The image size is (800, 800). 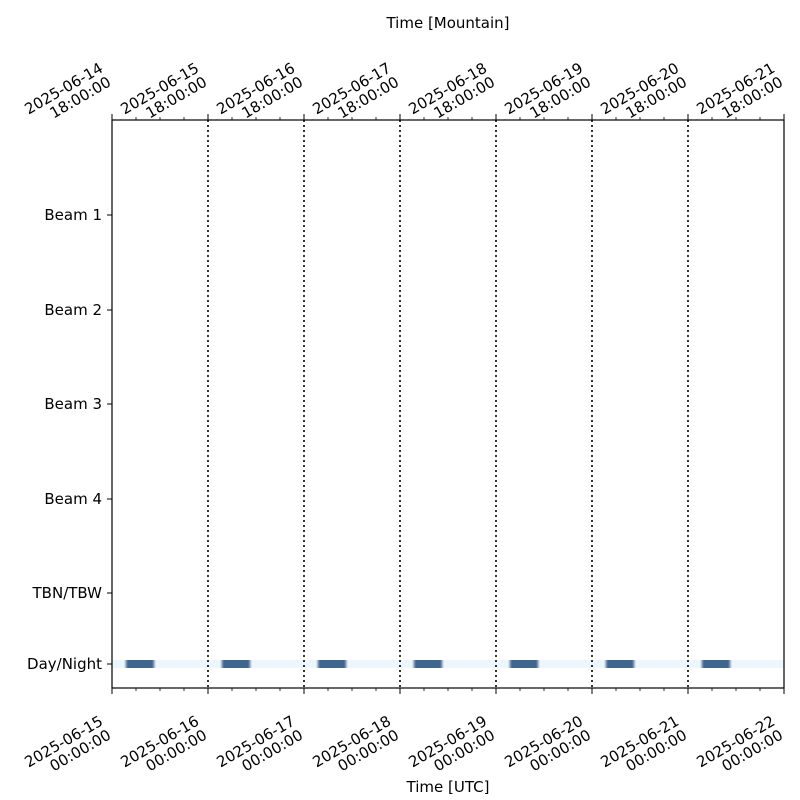 I want to click on day-night-band, so click(x=448, y=664).